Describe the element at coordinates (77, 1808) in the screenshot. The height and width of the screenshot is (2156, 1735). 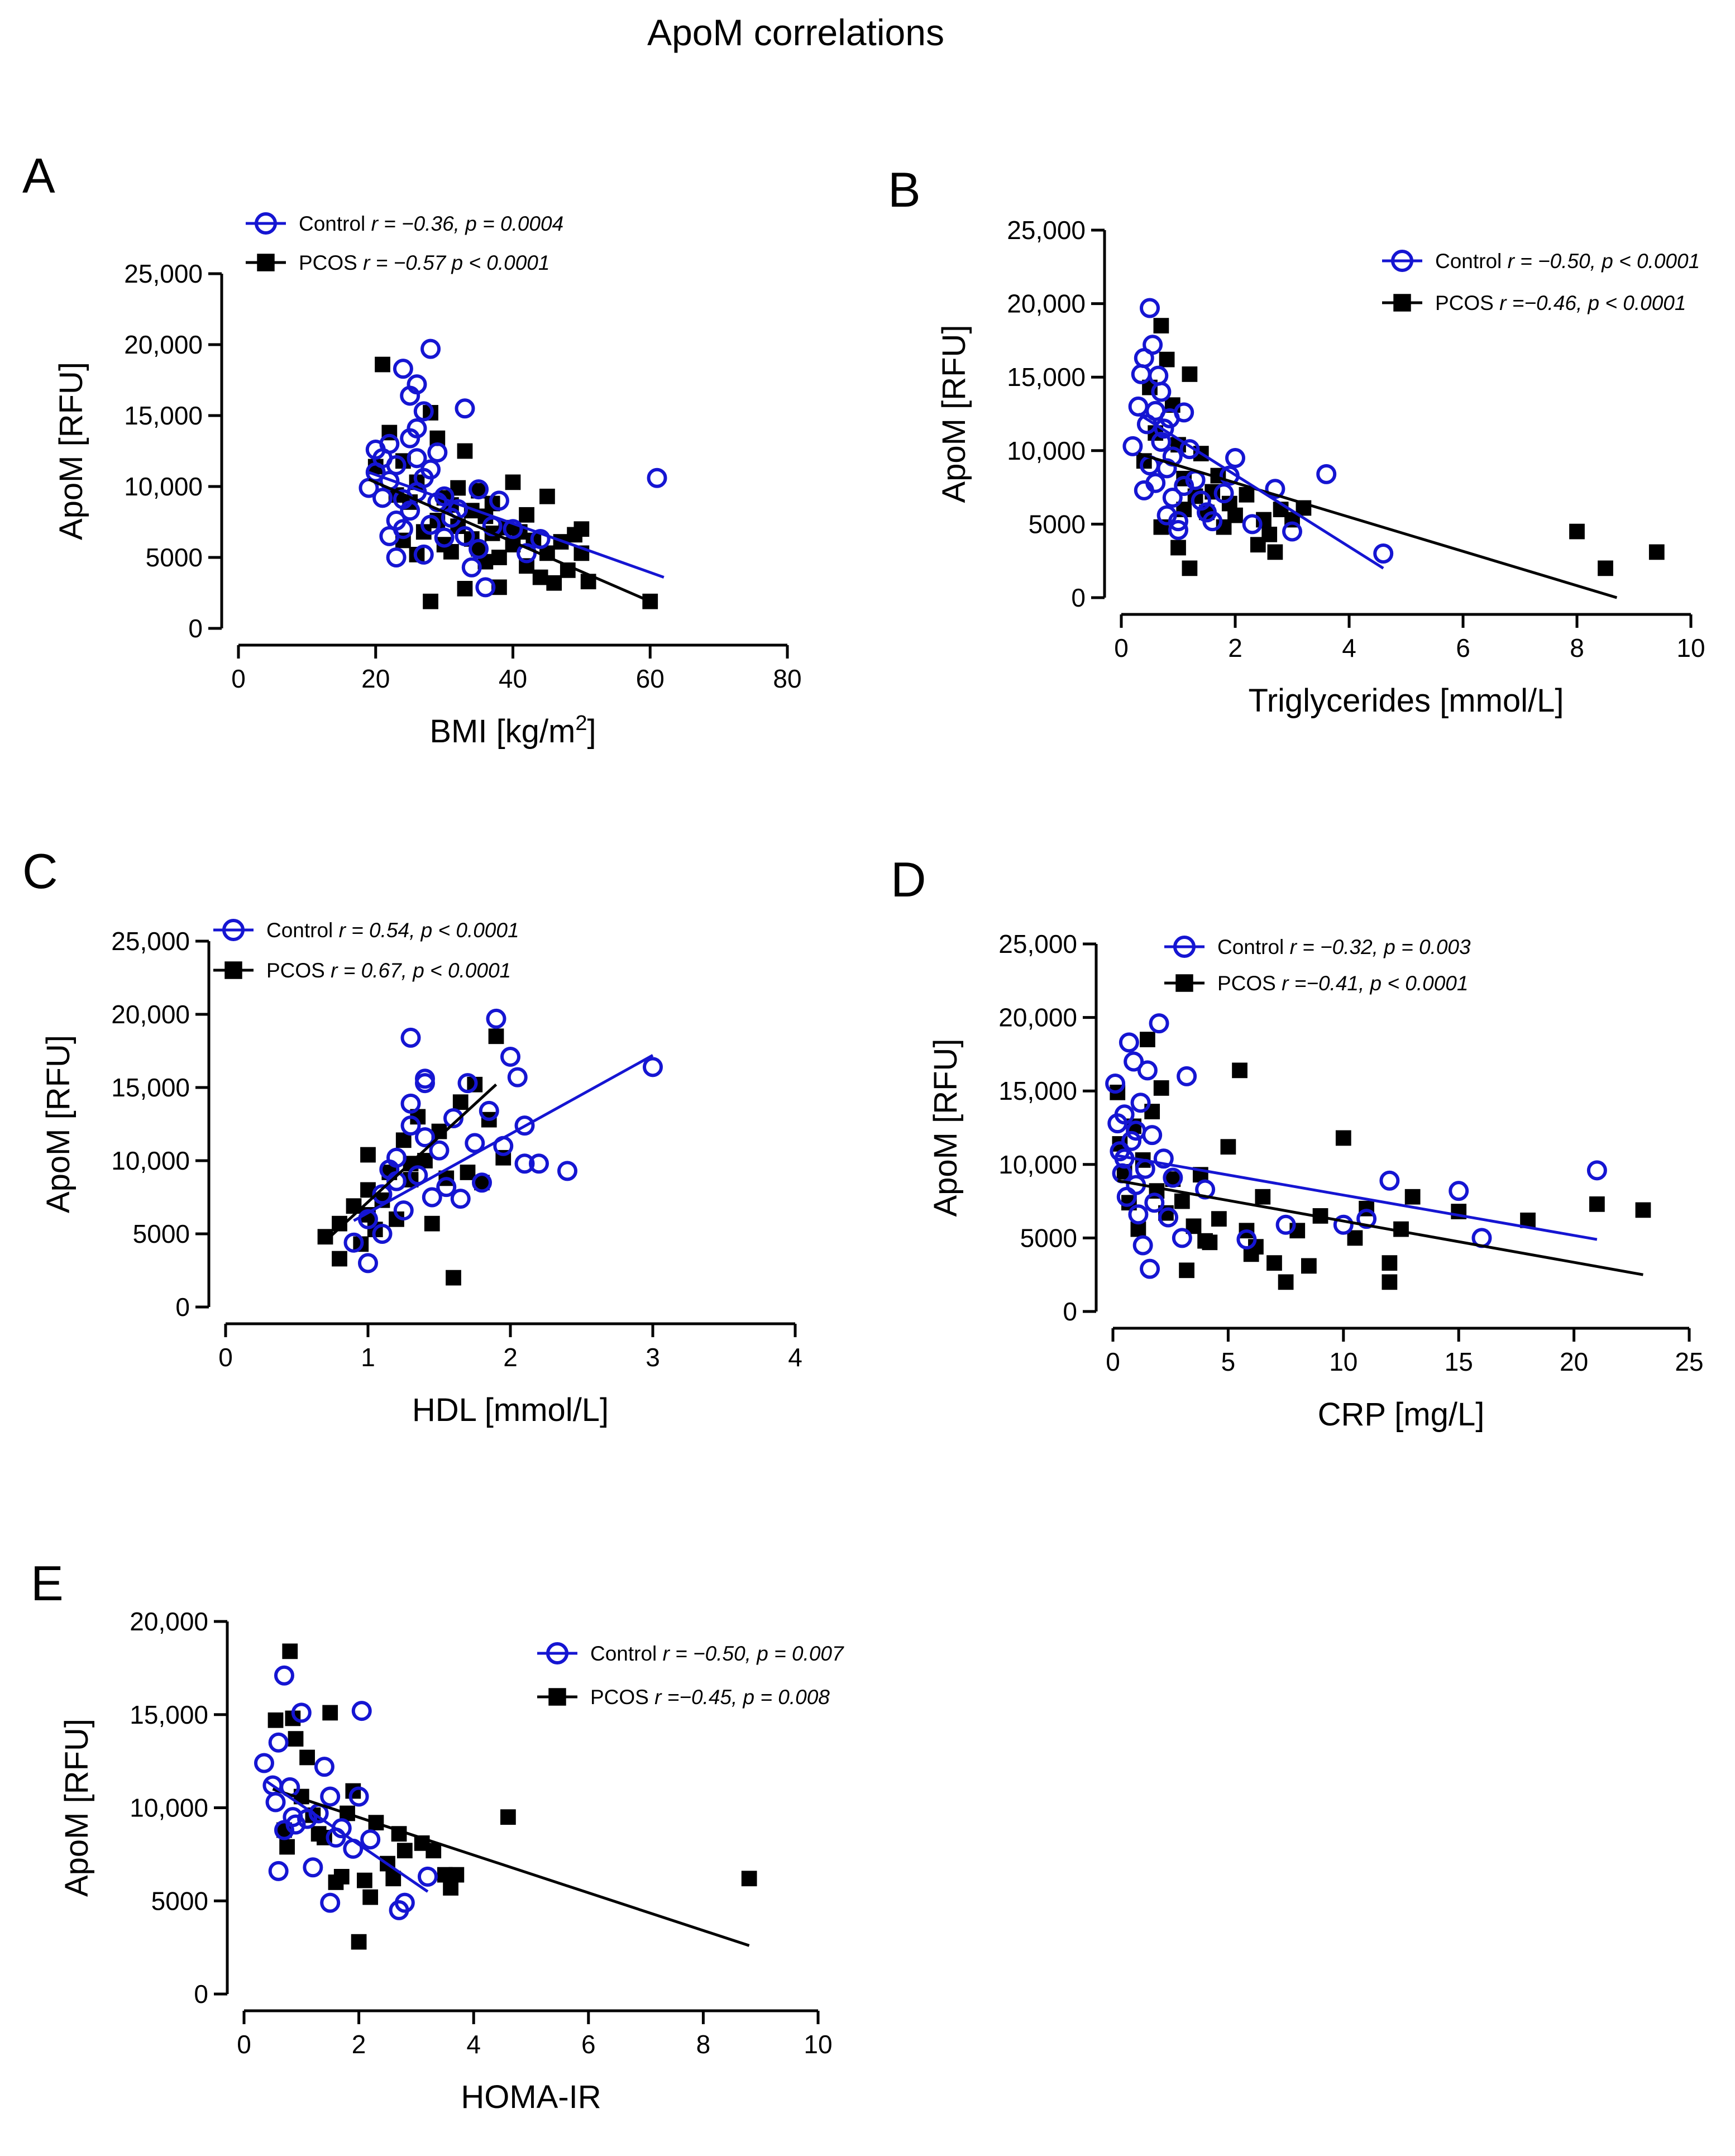
I see `y-axis-title: ApoM [RFU]` at that location.